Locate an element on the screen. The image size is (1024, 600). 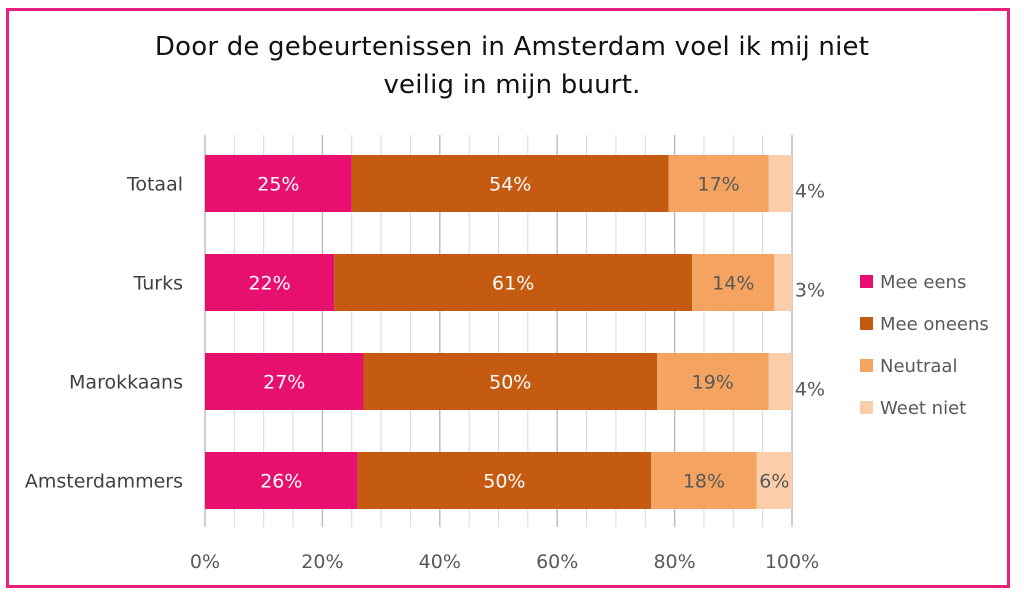
legend-label: Neutraal is located at coordinates (918, 366).